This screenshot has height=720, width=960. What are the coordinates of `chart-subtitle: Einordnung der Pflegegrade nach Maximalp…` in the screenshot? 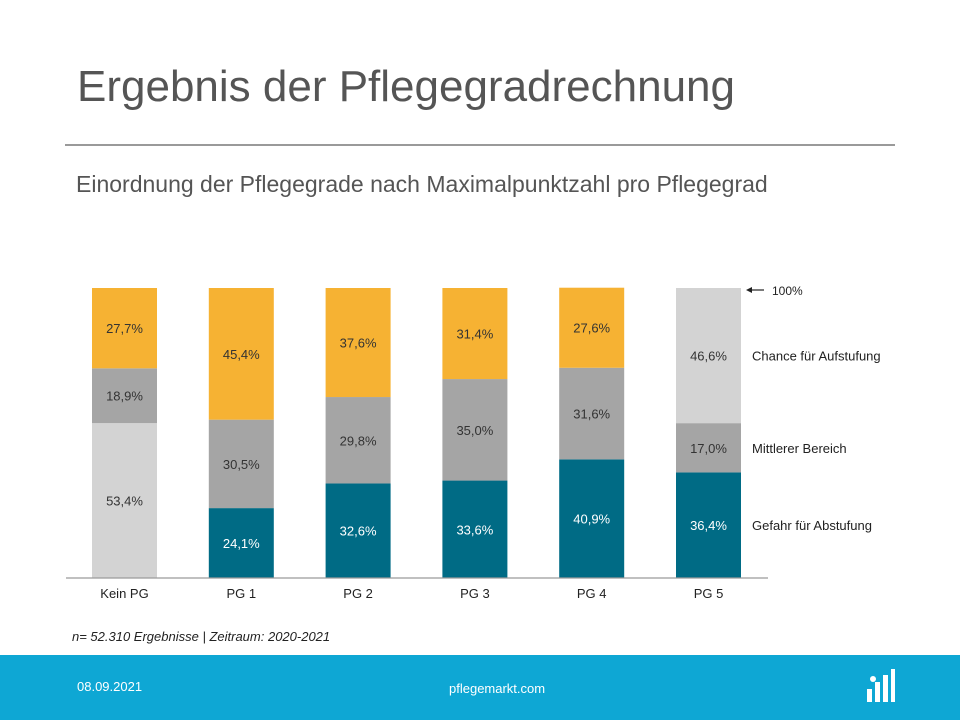 It's located at (422, 184).